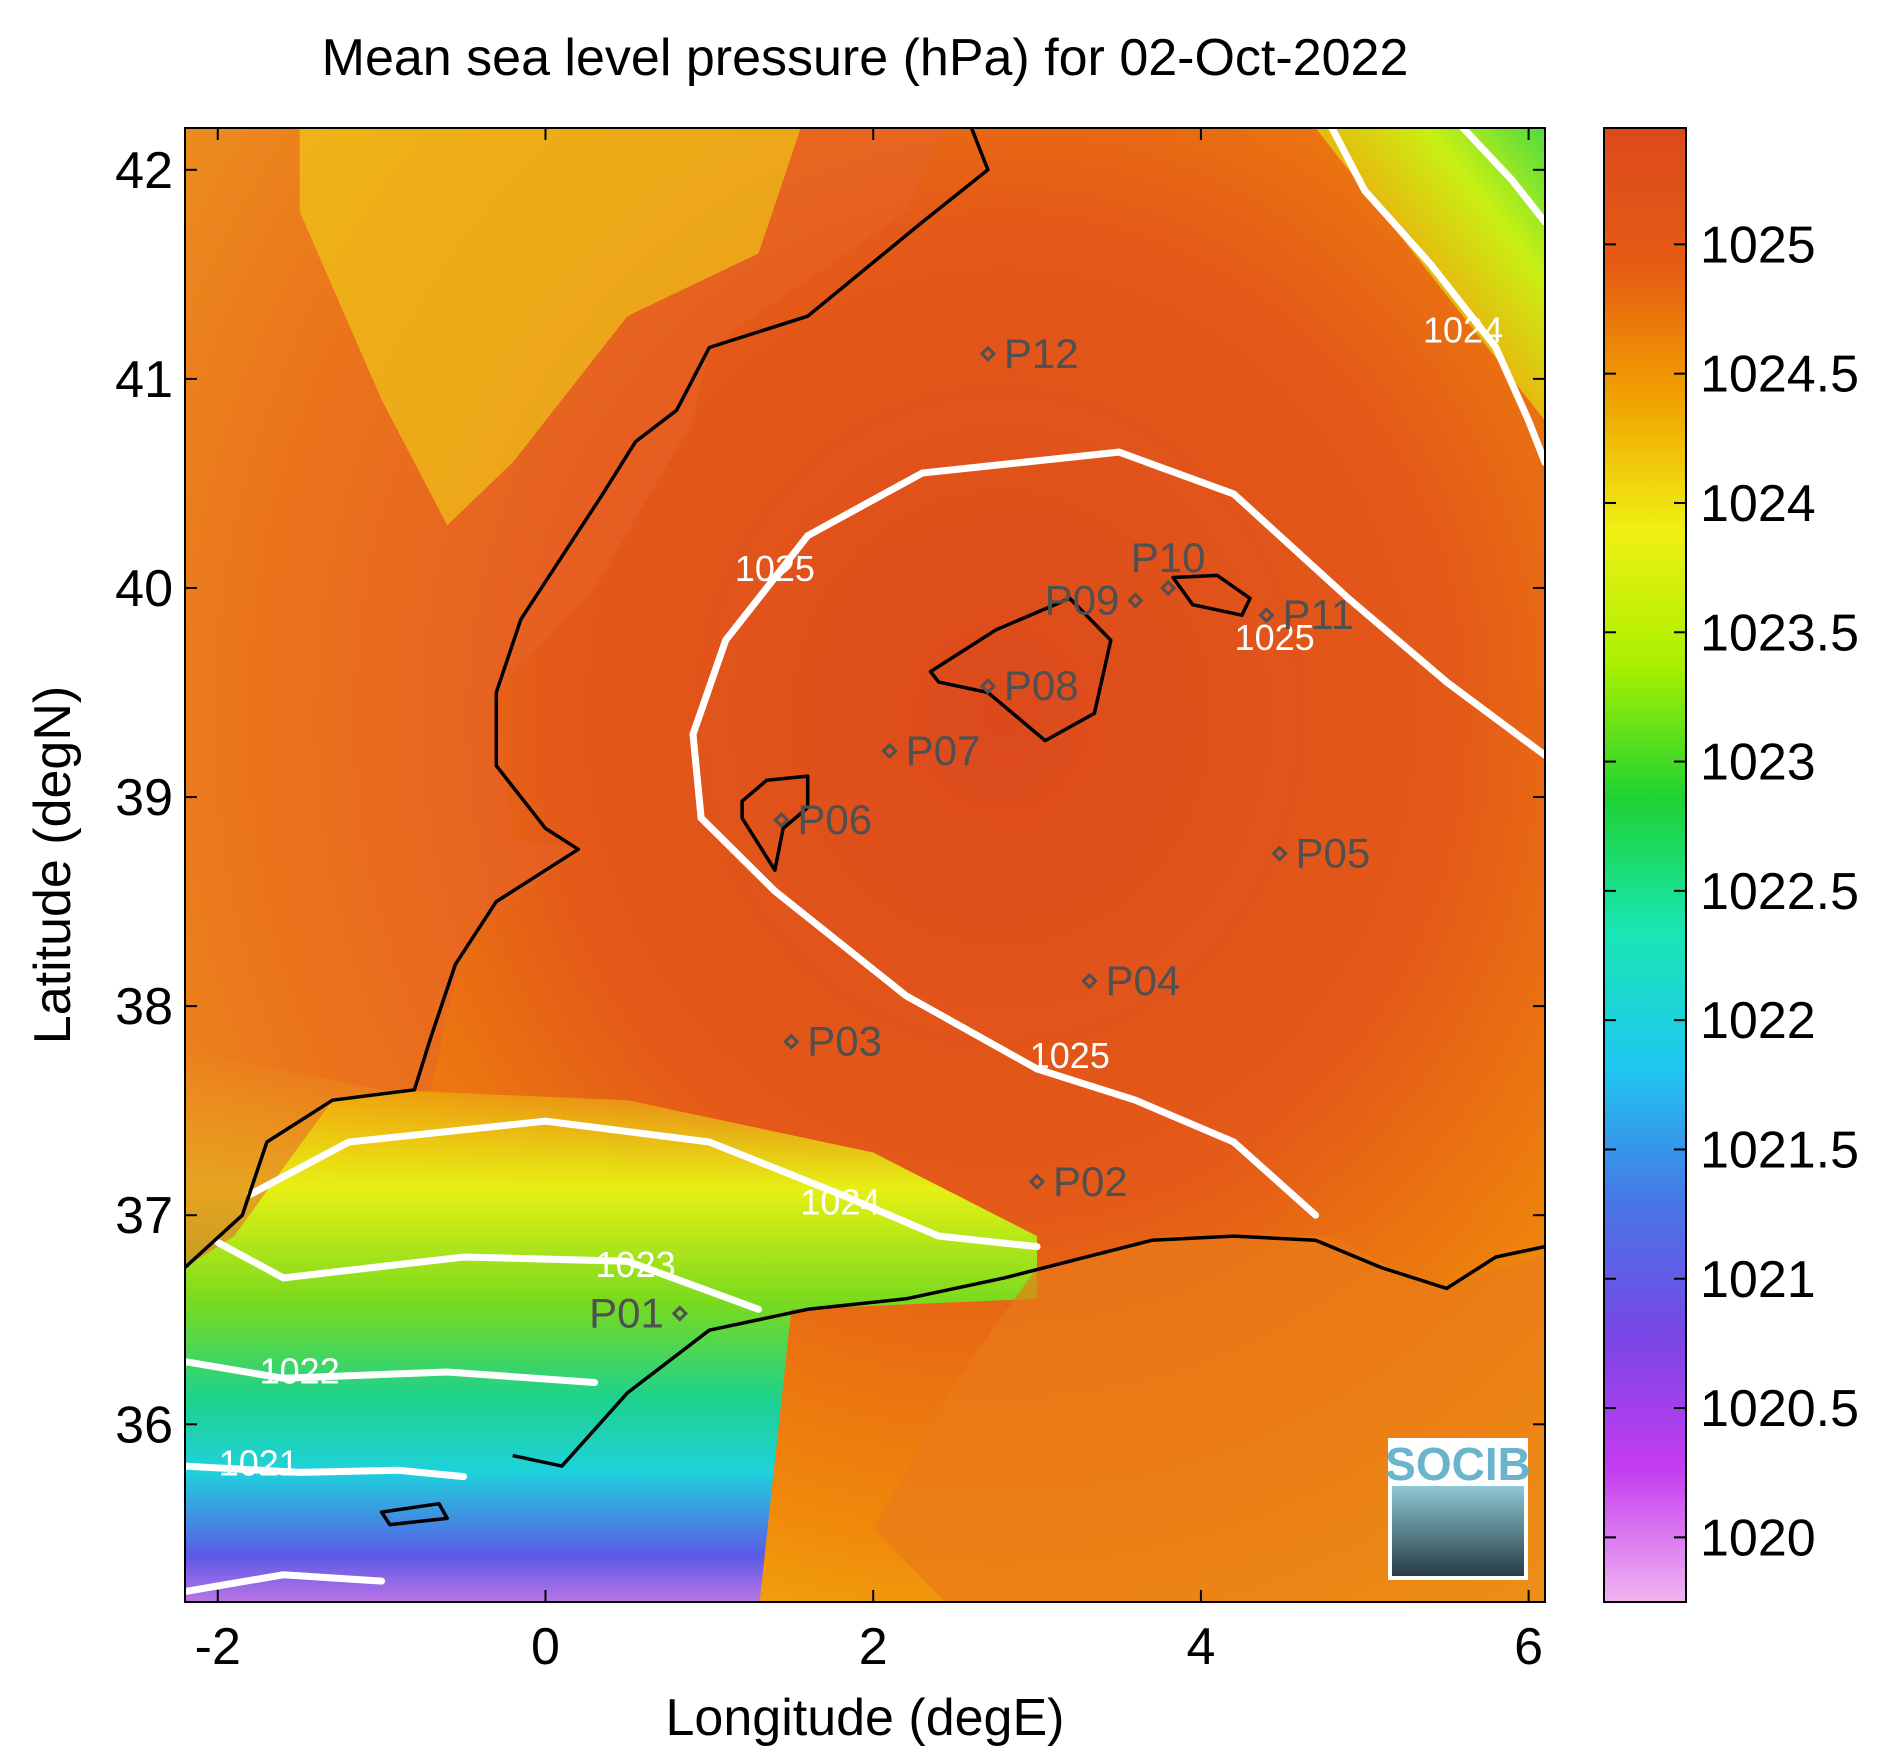 The height and width of the screenshot is (1758, 1904). I want to click on isobar-label: 1023, so click(636, 1264).